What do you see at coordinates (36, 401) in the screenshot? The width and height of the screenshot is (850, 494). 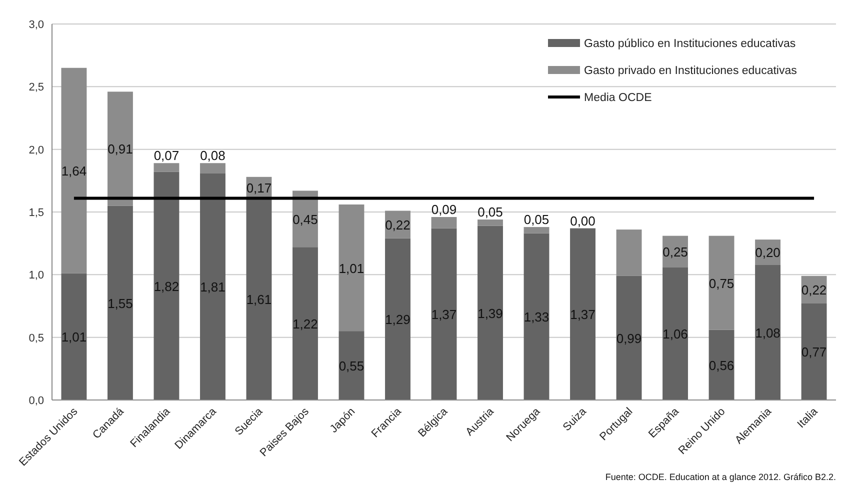 I see `y-tick-label: 0,0` at bounding box center [36, 401].